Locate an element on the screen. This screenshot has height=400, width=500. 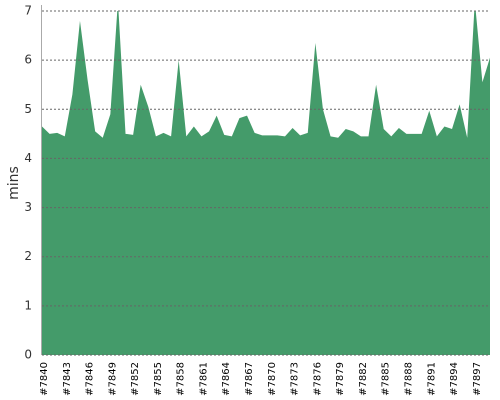
x-tick-label: #7861 is located at coordinates (203, 379).